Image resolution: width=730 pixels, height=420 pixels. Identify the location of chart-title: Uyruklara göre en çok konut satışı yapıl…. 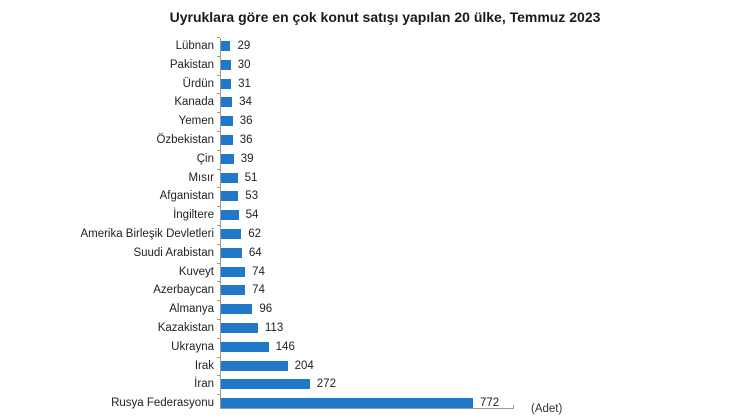
(385, 17).